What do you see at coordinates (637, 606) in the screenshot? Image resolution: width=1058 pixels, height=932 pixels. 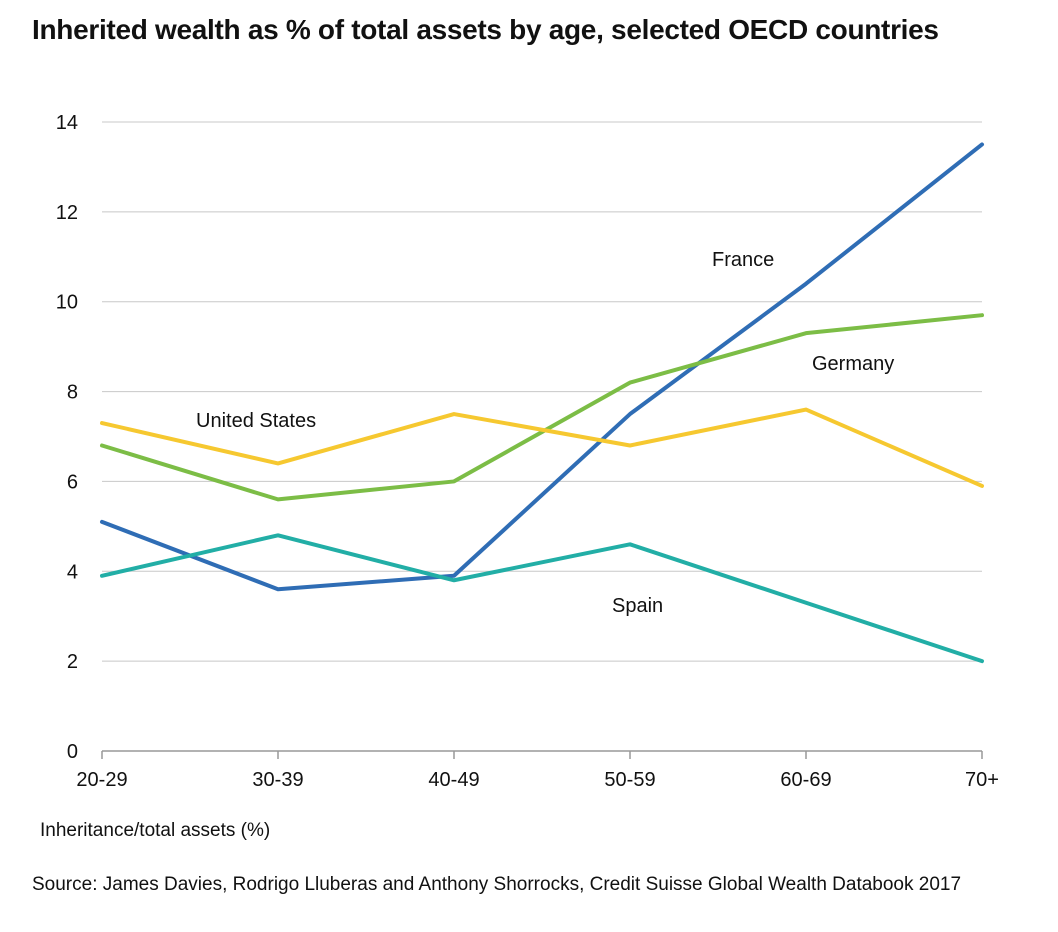 I see `series-label-spain: Spain` at bounding box center [637, 606].